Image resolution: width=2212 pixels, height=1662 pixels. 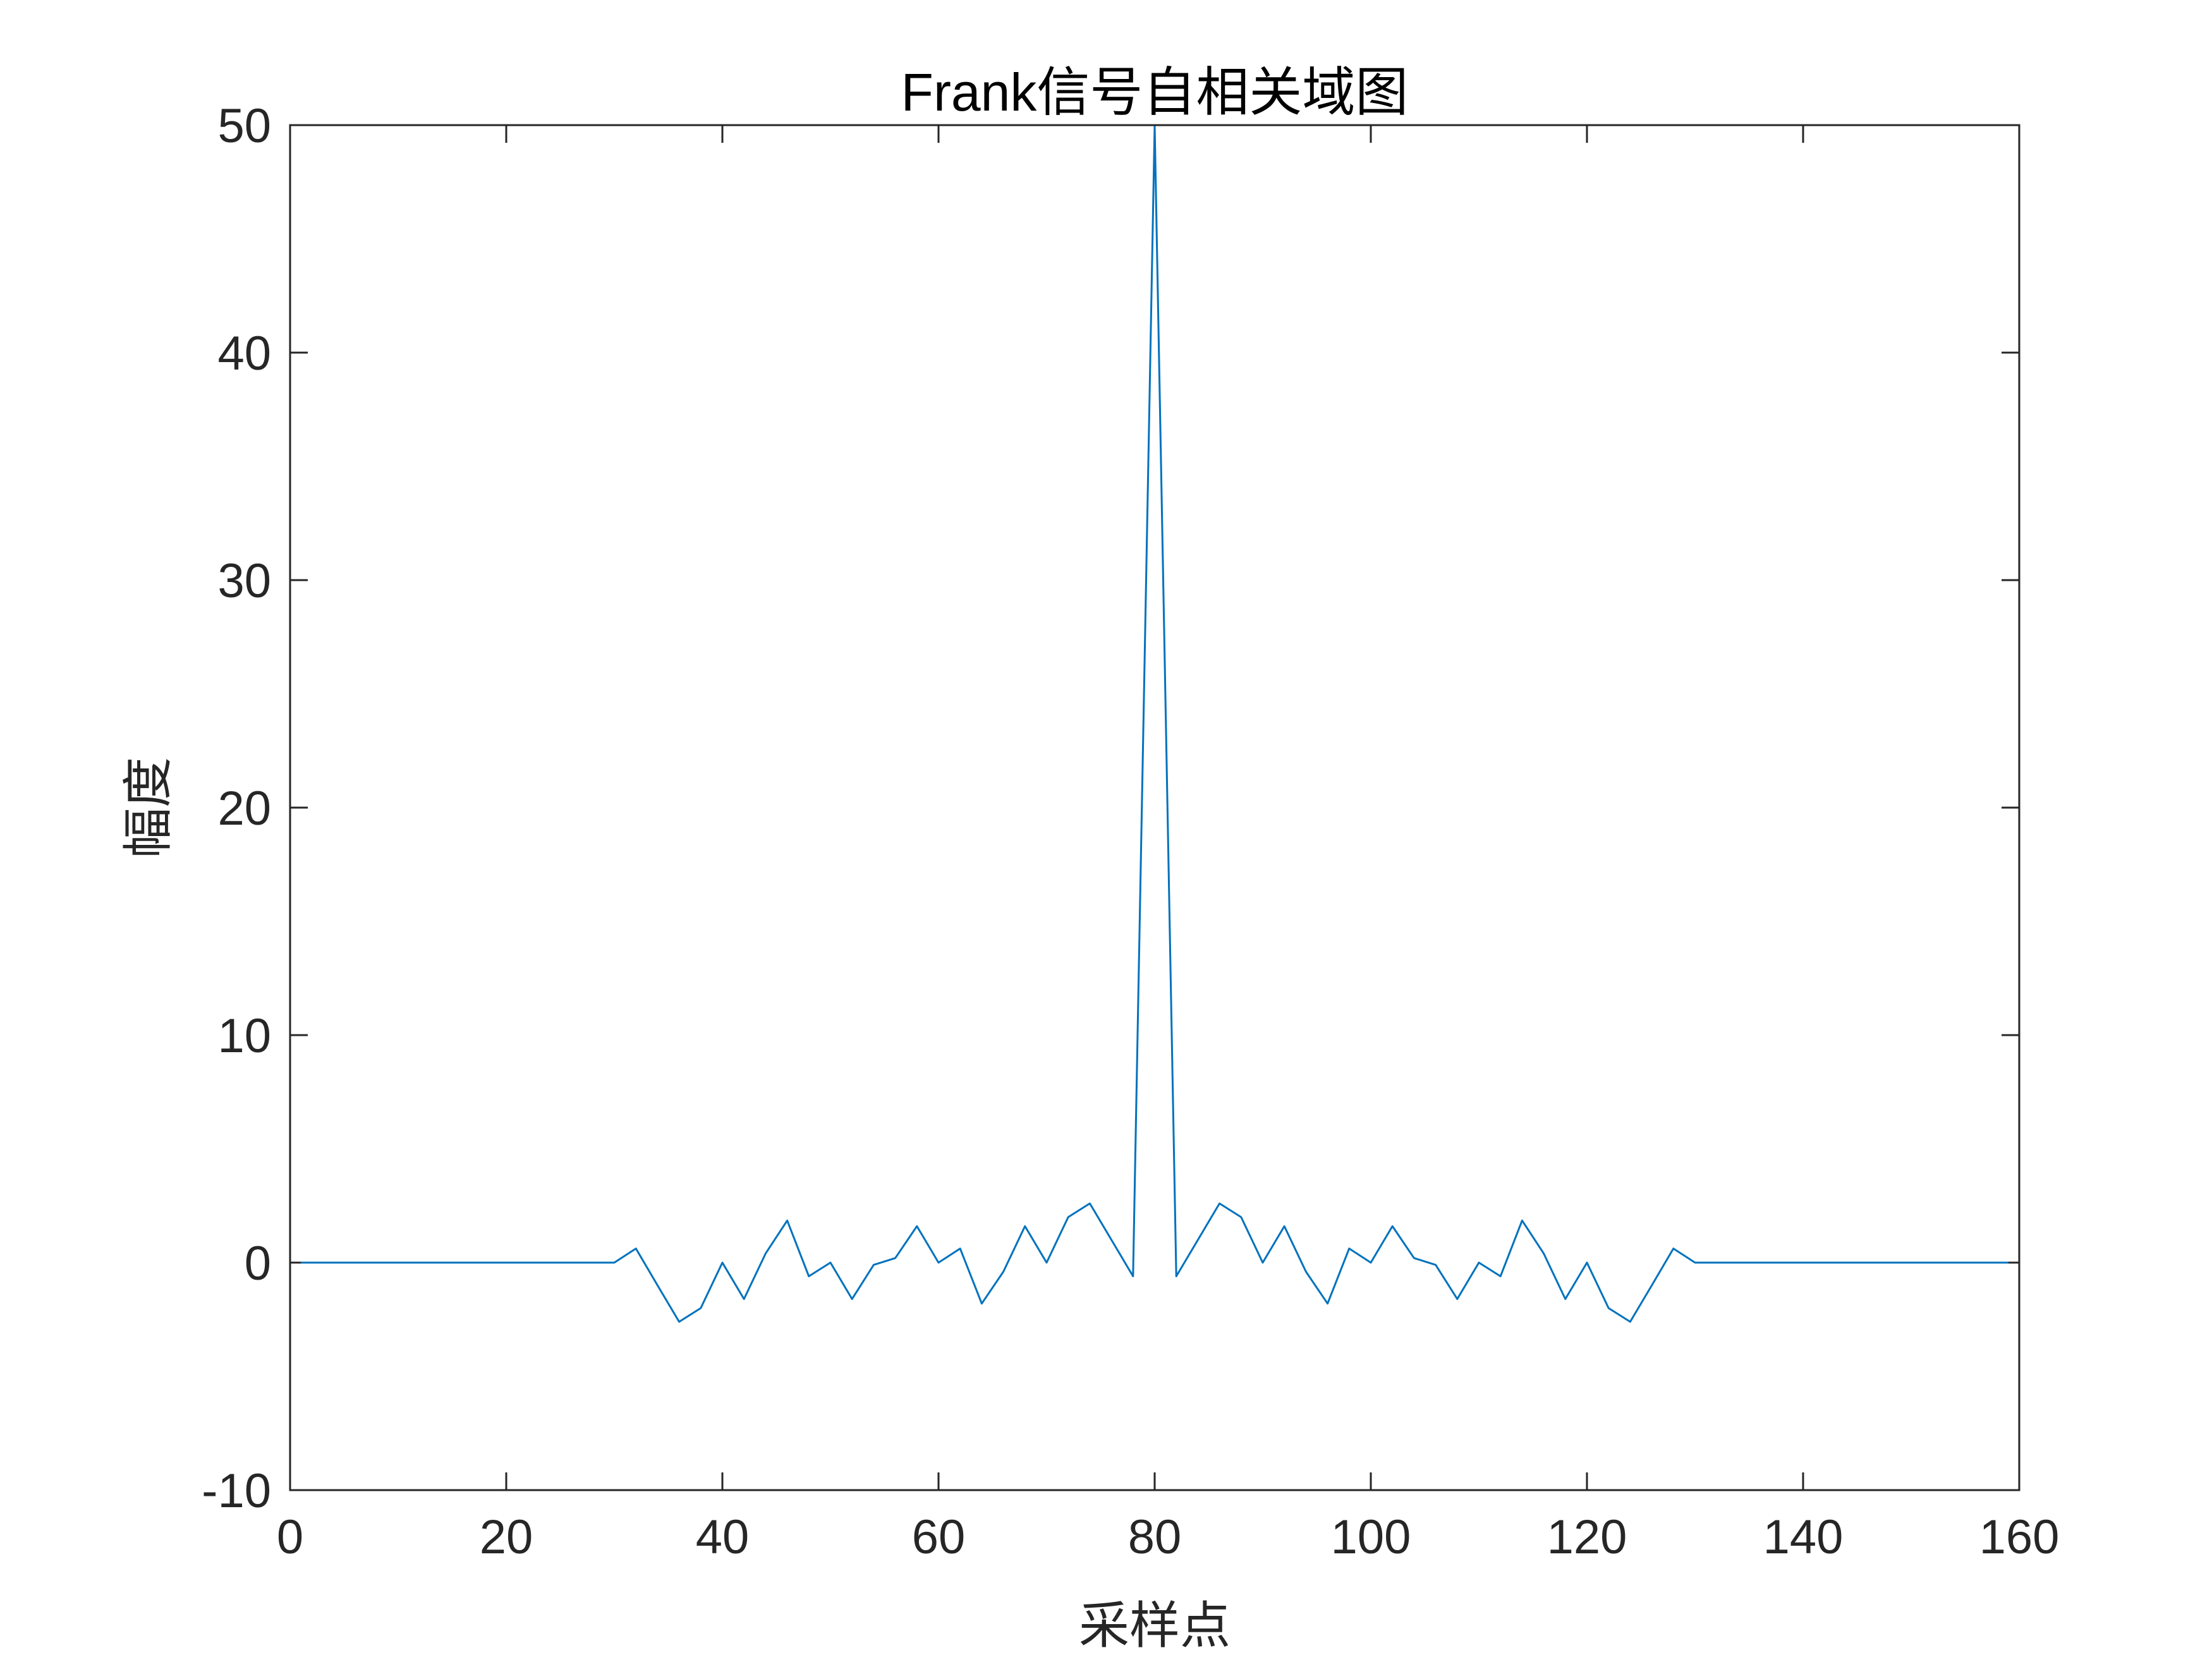 What do you see at coordinates (506, 1537) in the screenshot?
I see `x-tick-label: 20` at bounding box center [506, 1537].